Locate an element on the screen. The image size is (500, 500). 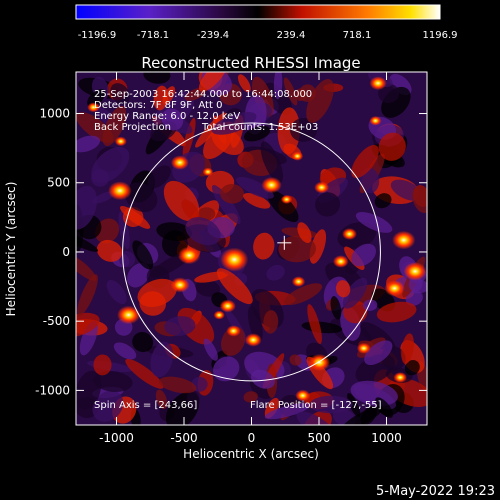
colorbar-tick-label: -1196.9 is located at coordinates (97, 35).